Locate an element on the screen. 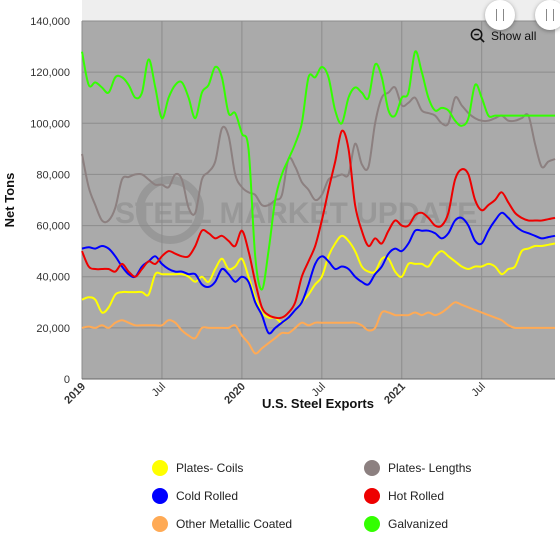 This screenshot has height=536, width=560. y-tick-label: 40,000 is located at coordinates (53, 278).